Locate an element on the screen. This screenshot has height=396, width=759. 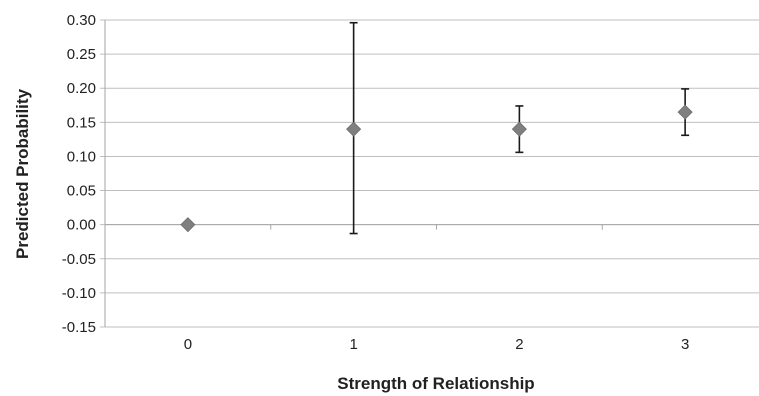
x-tick-label: 3 is located at coordinates (685, 344).